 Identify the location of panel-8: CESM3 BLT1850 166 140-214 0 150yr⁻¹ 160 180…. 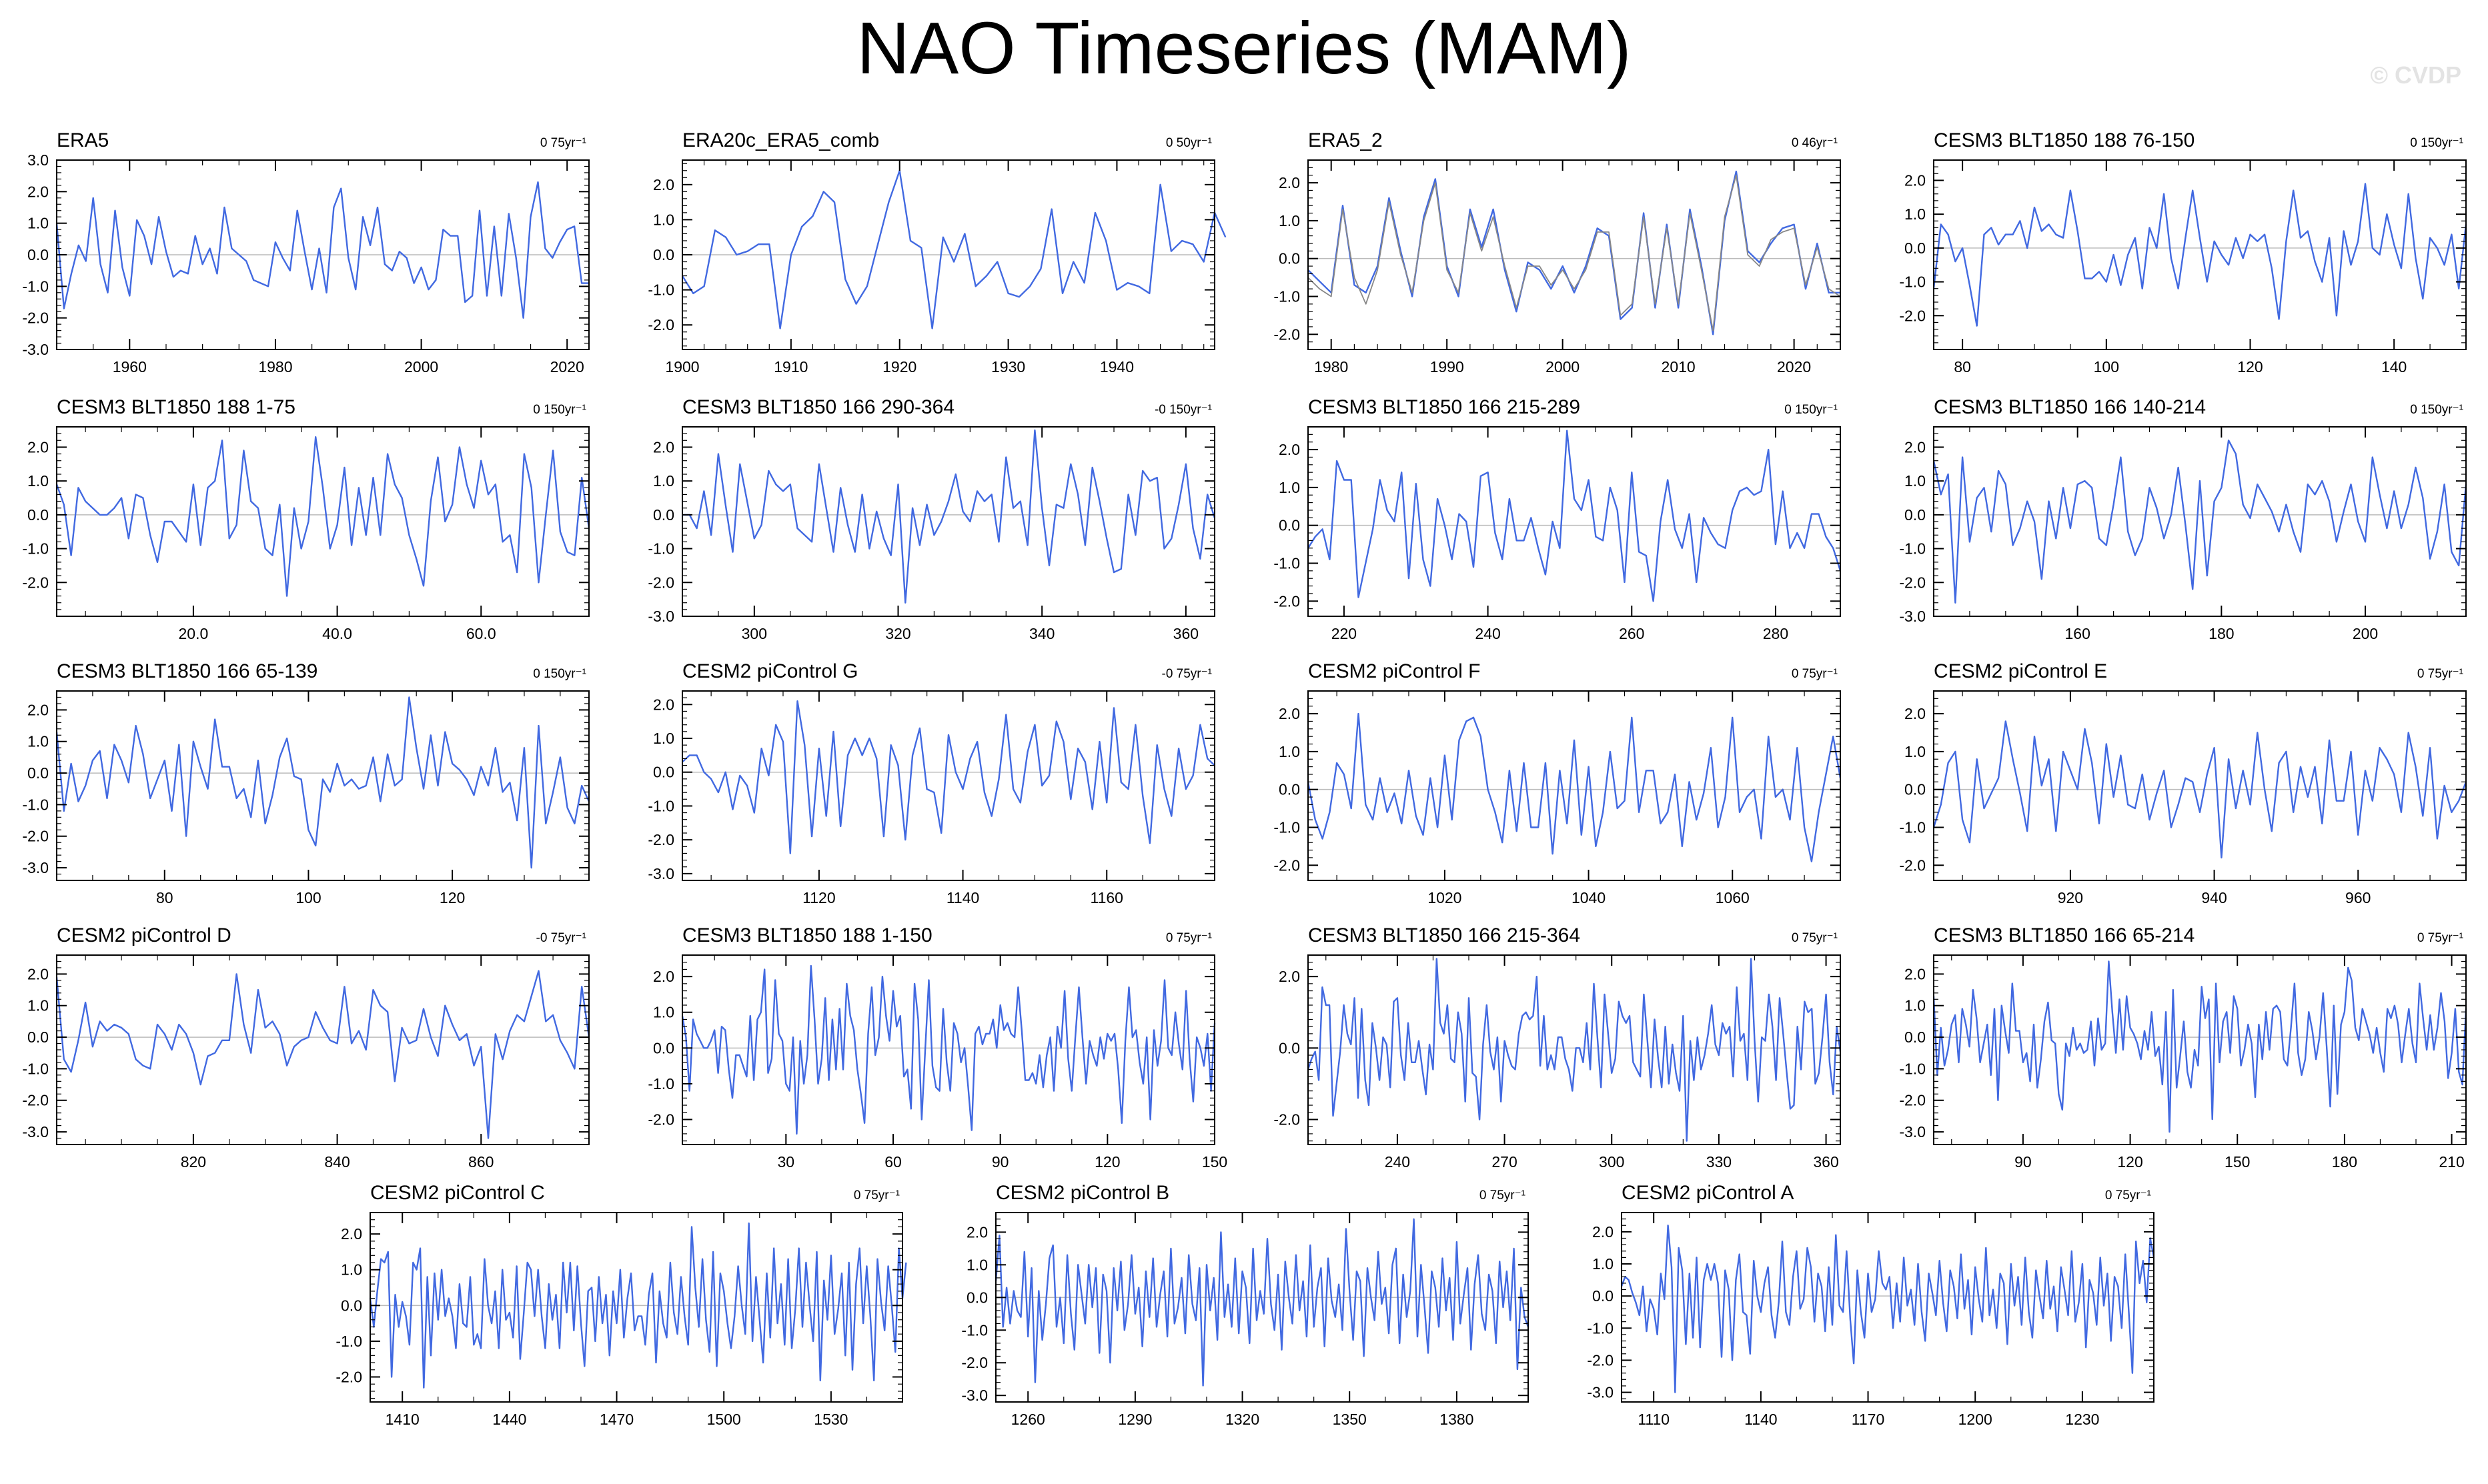
(2183, 519).